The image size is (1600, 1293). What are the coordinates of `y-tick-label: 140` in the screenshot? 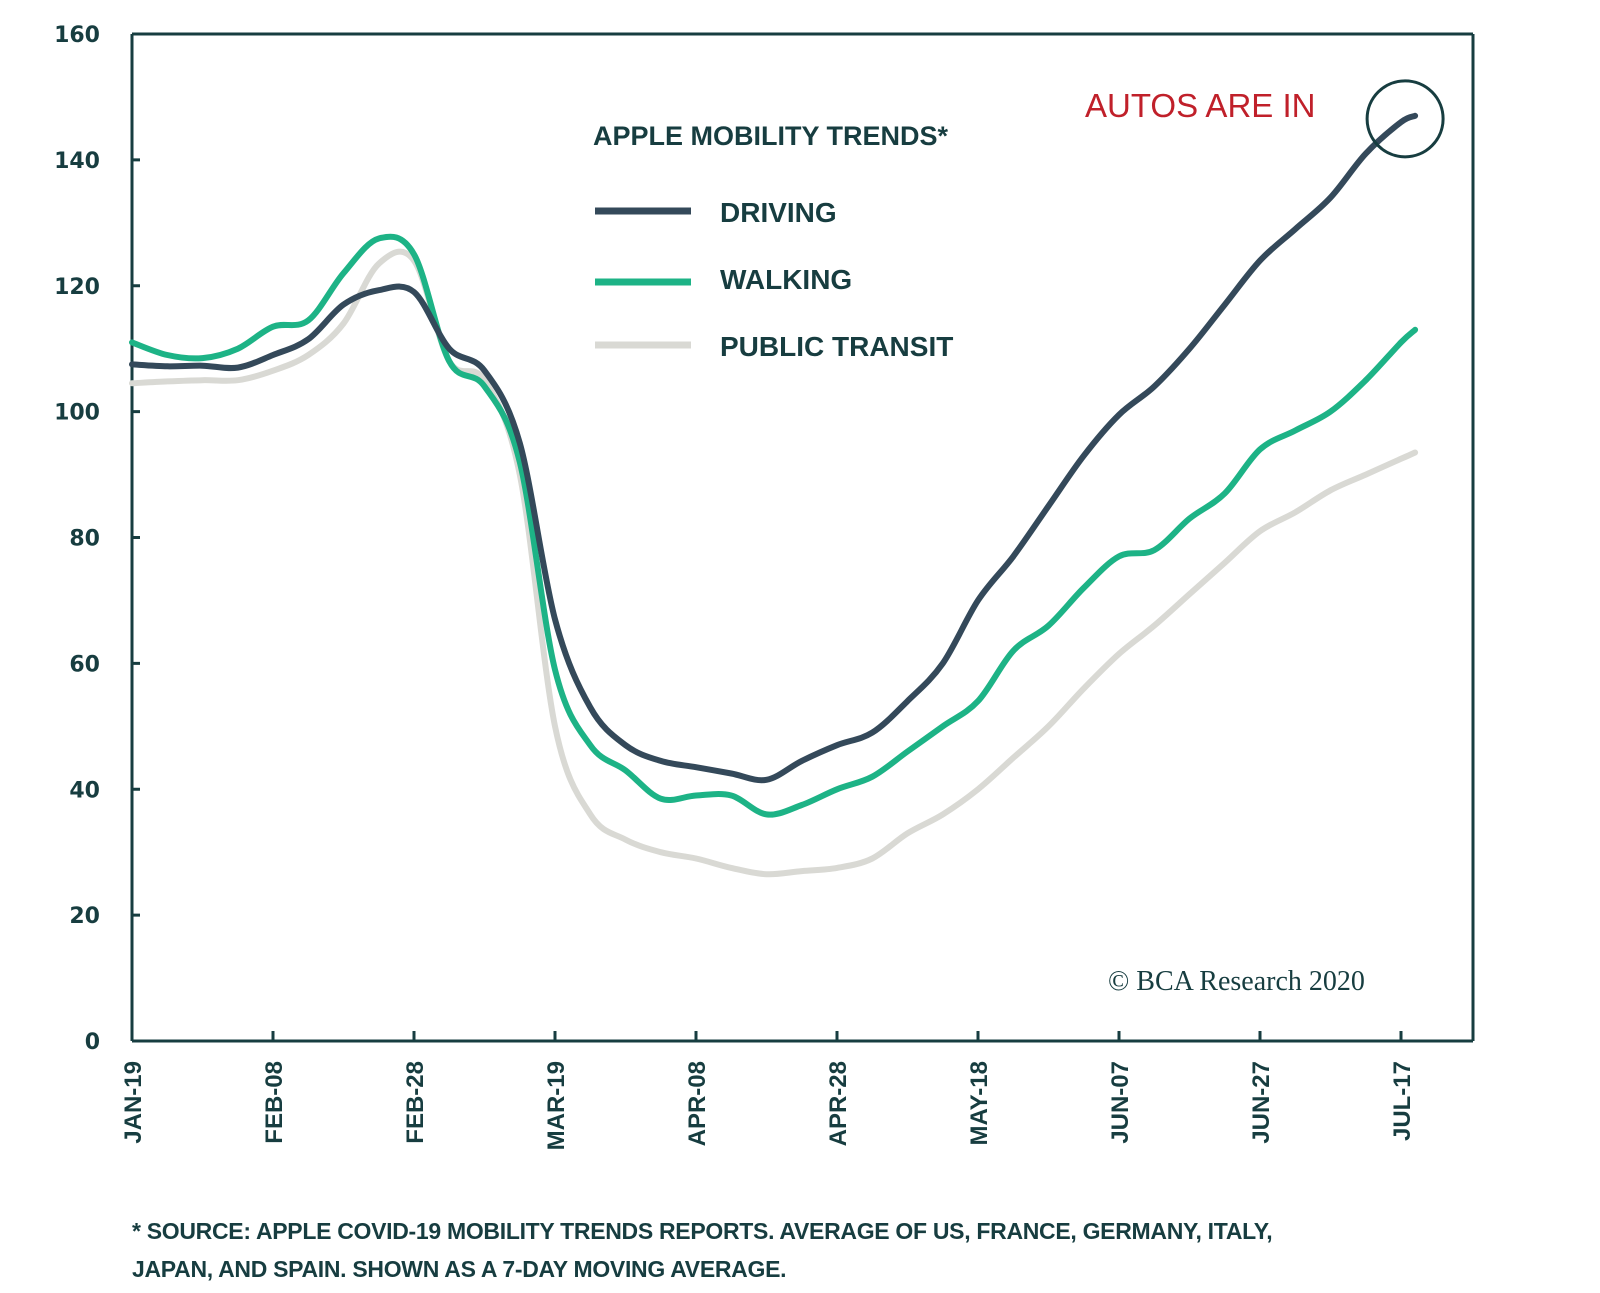 It's located at (77, 161).